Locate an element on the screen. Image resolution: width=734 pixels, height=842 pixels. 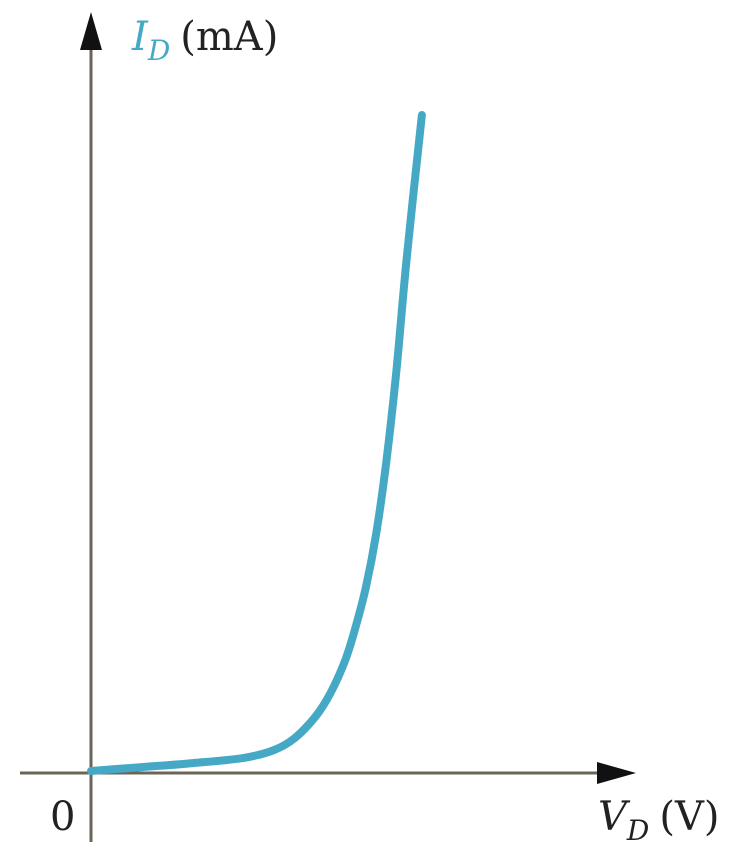
x-axis-arrow-icon is located at coordinates (616, 773).